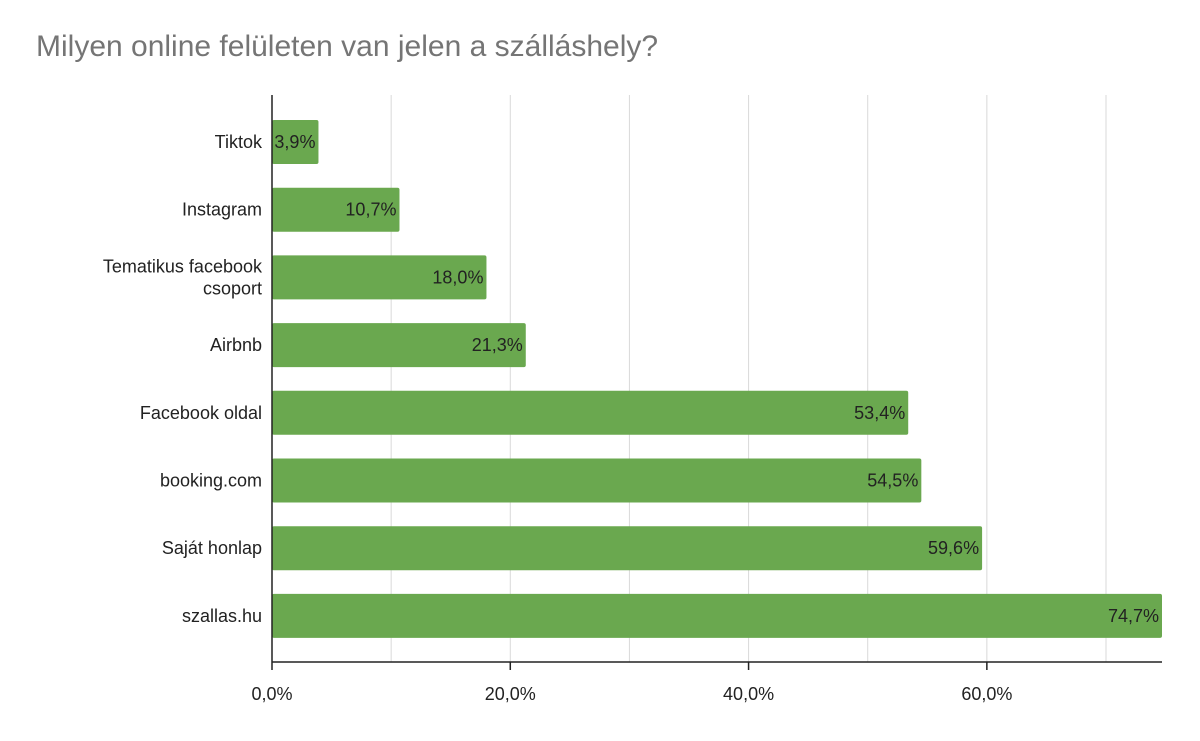  I want to click on data-label: 54,5%, so click(892, 481).